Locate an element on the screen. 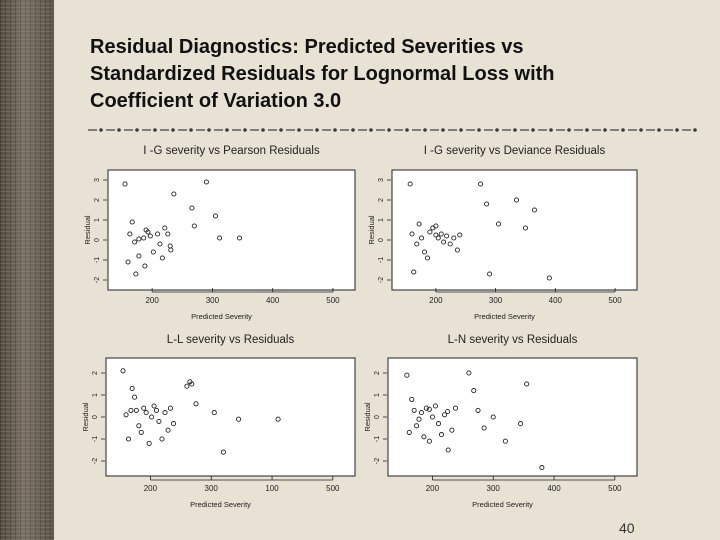 The width and height of the screenshot is (720, 540). title-divider is located at coordinates (392, 130).